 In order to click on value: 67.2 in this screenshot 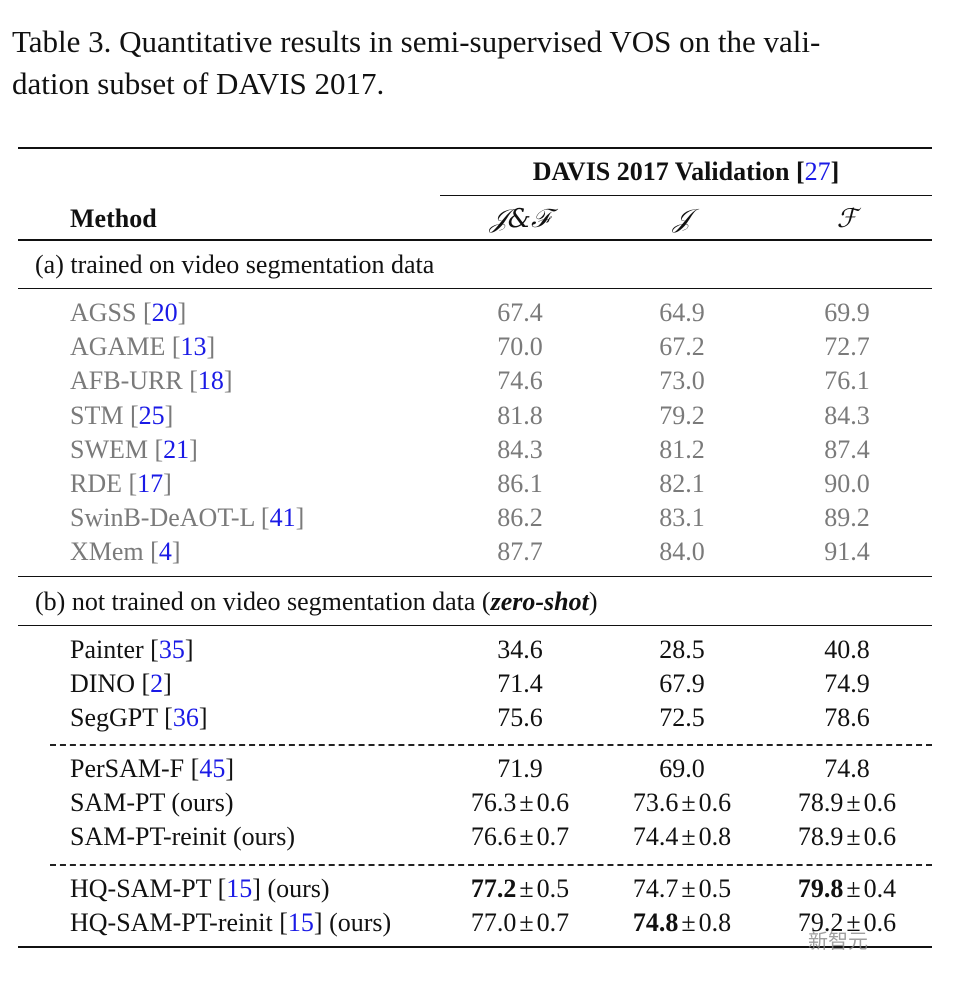, I will do `click(682, 347)`.